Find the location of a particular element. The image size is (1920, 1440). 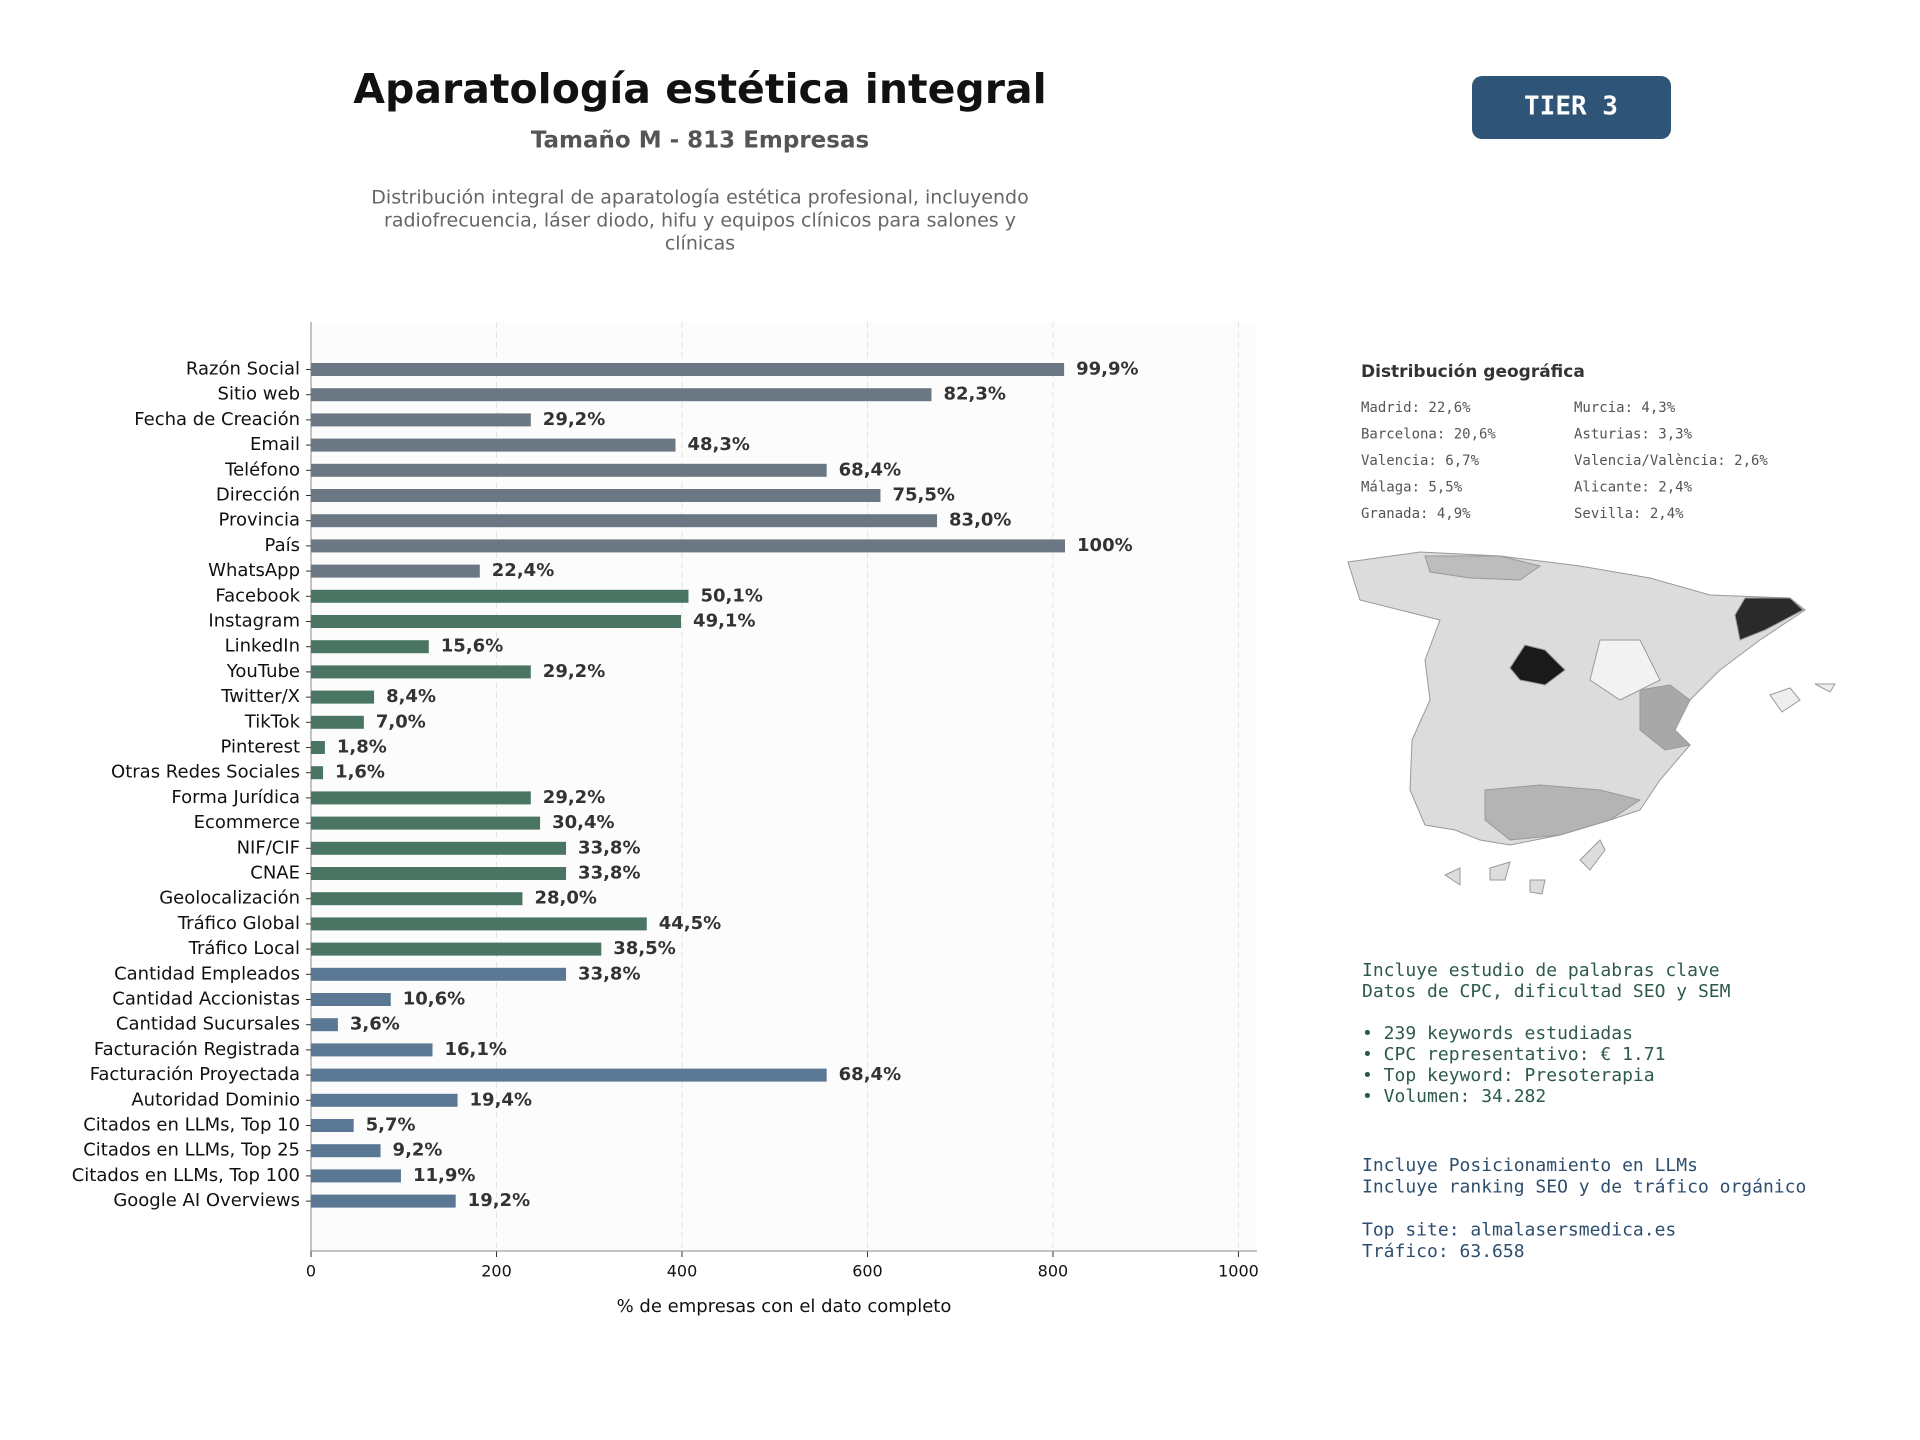

y-tick-label: Otras Redes Sociales is located at coordinates (205, 772).